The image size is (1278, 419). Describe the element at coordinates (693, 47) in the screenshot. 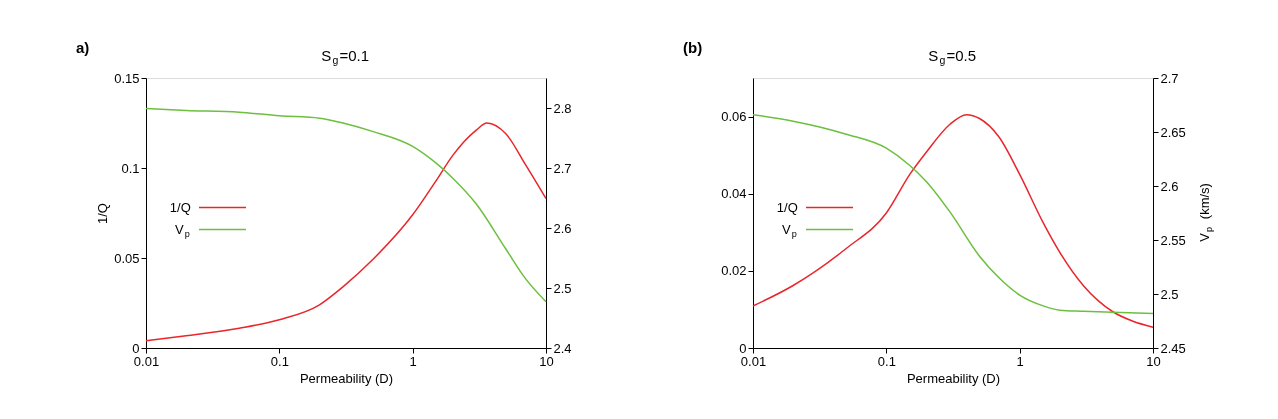

I see `text: (b)` at that location.